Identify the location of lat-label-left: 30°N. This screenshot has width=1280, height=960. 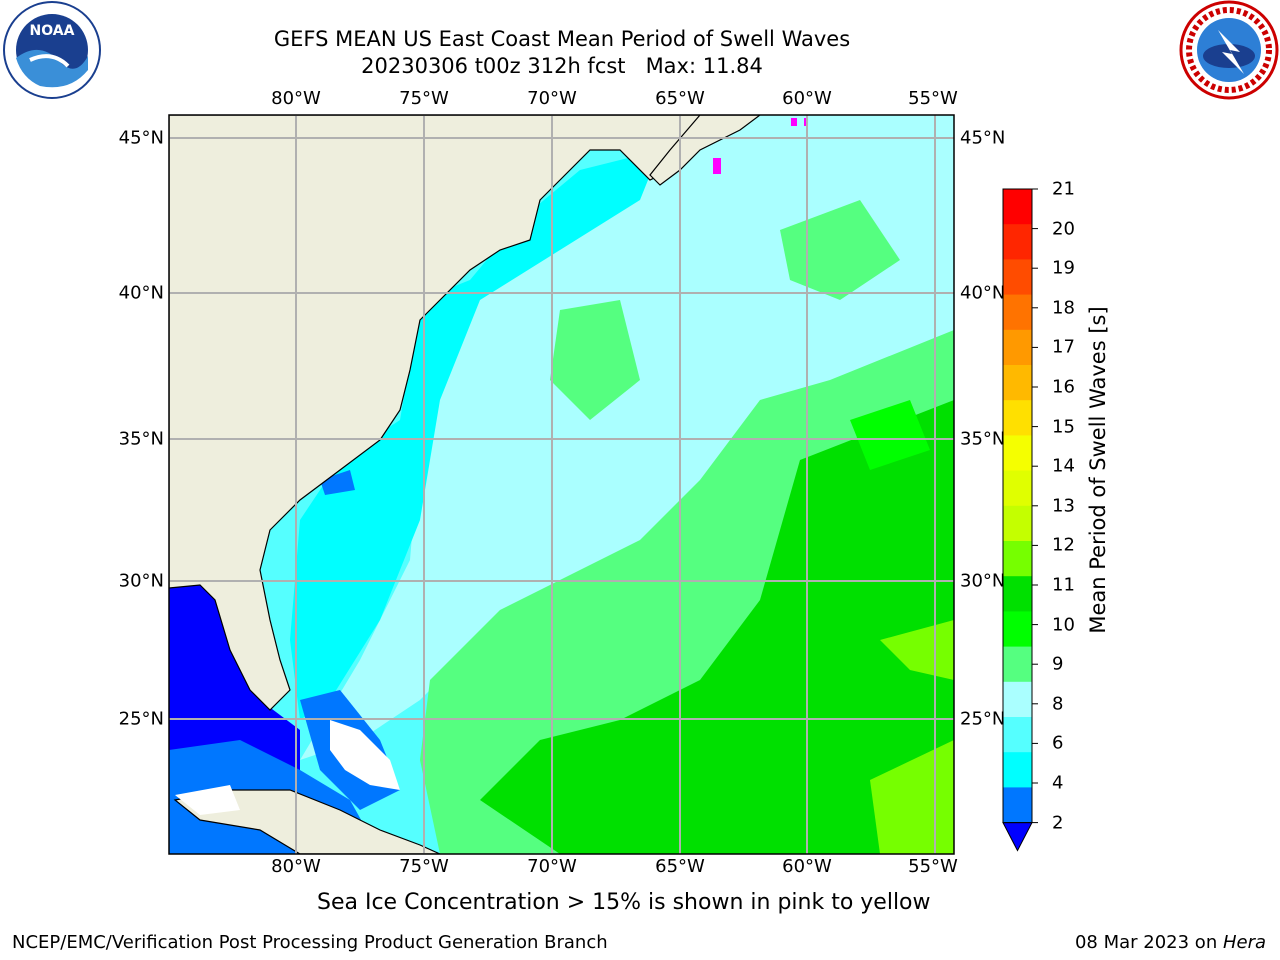
(141, 581).